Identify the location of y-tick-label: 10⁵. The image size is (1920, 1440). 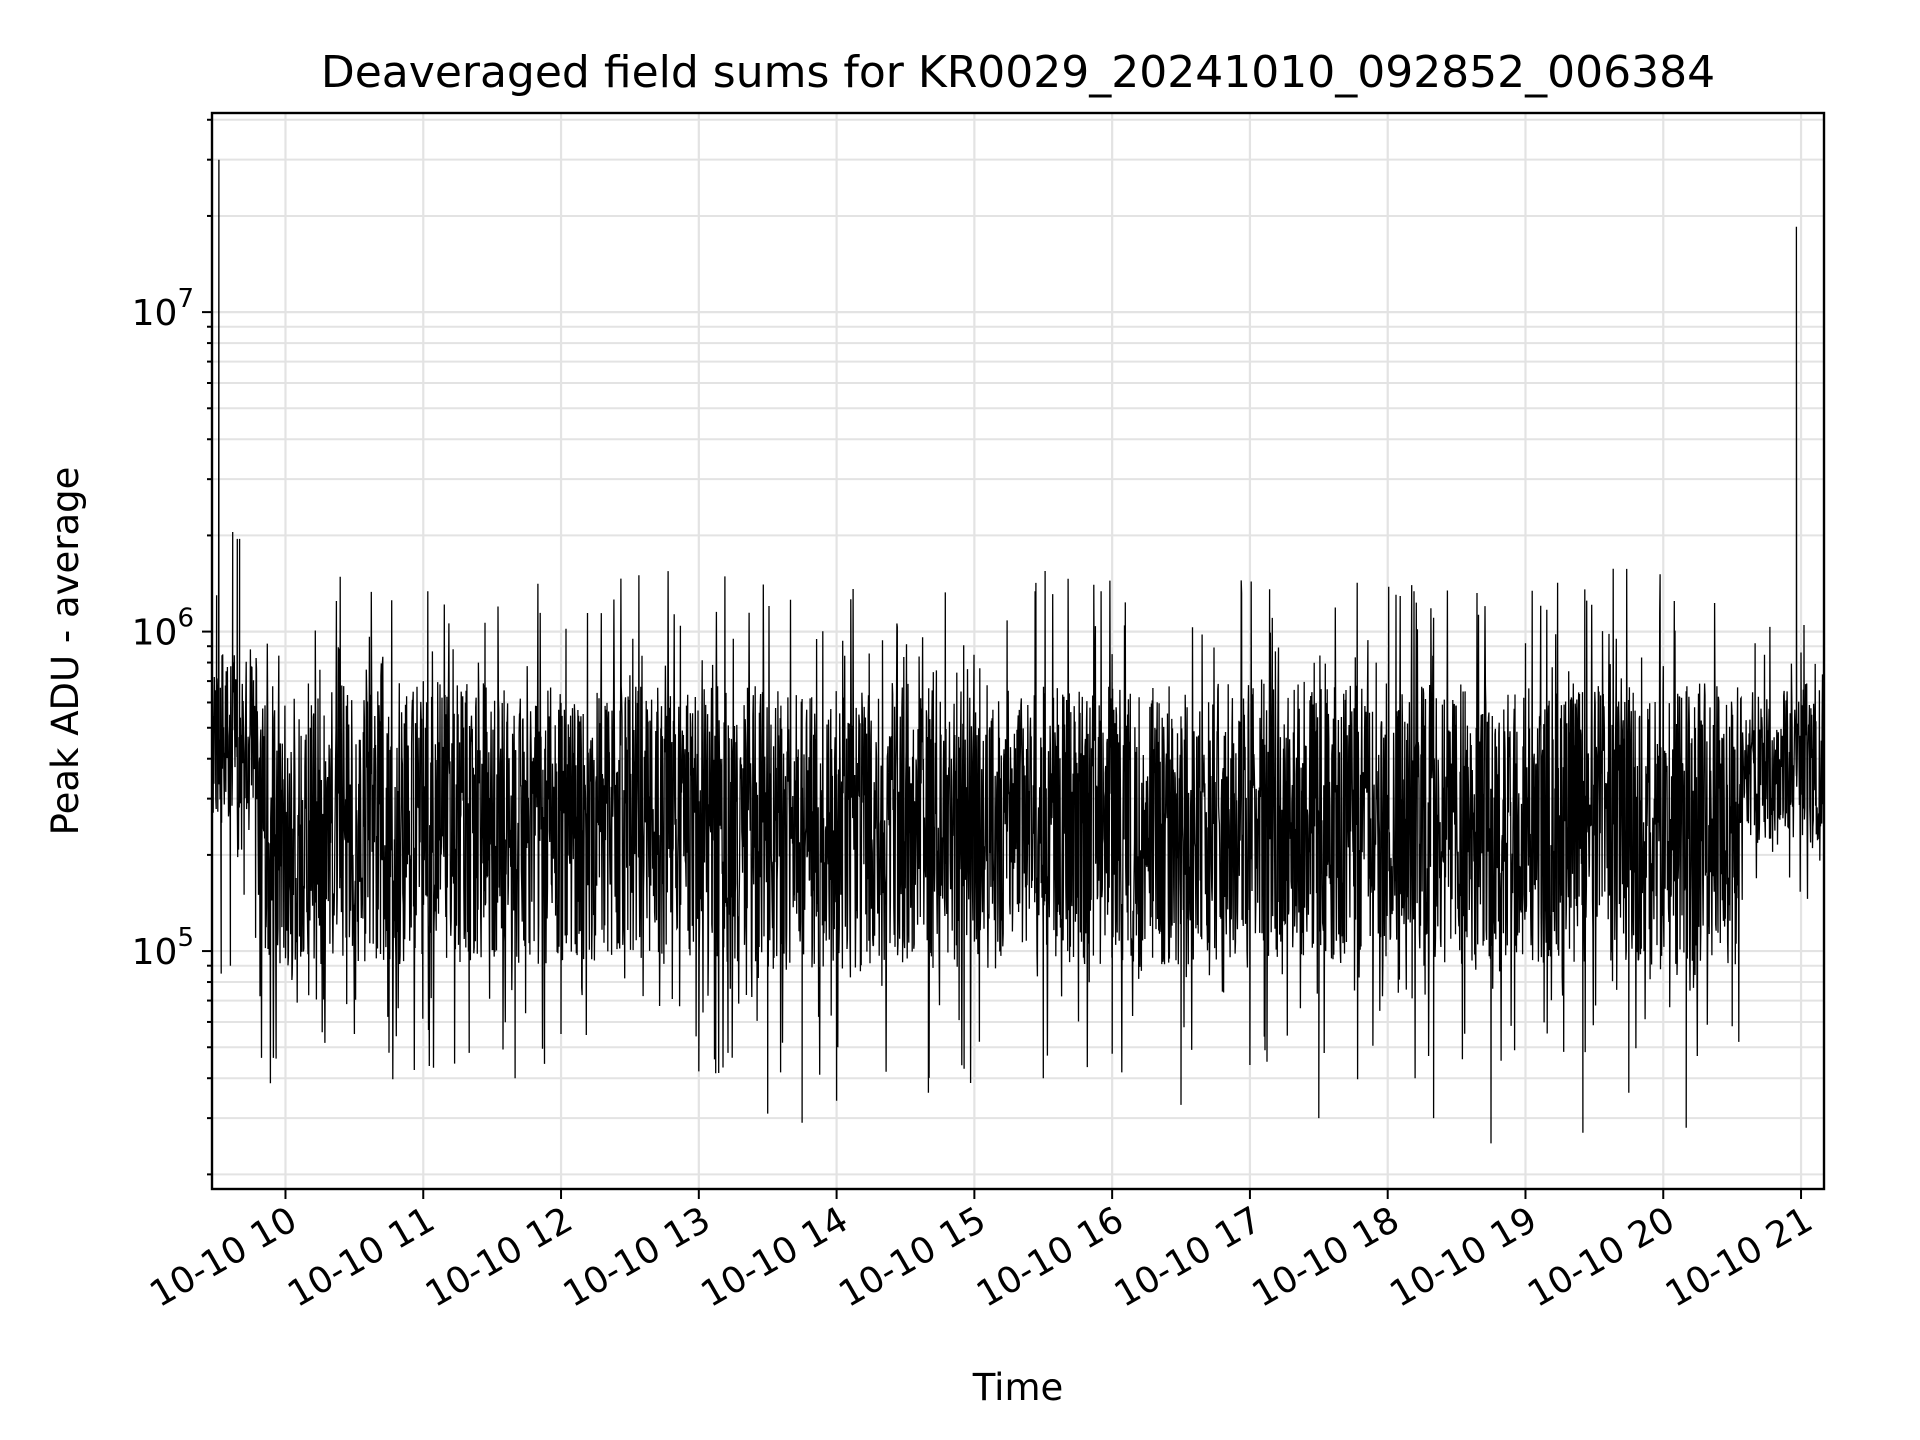
(163, 948).